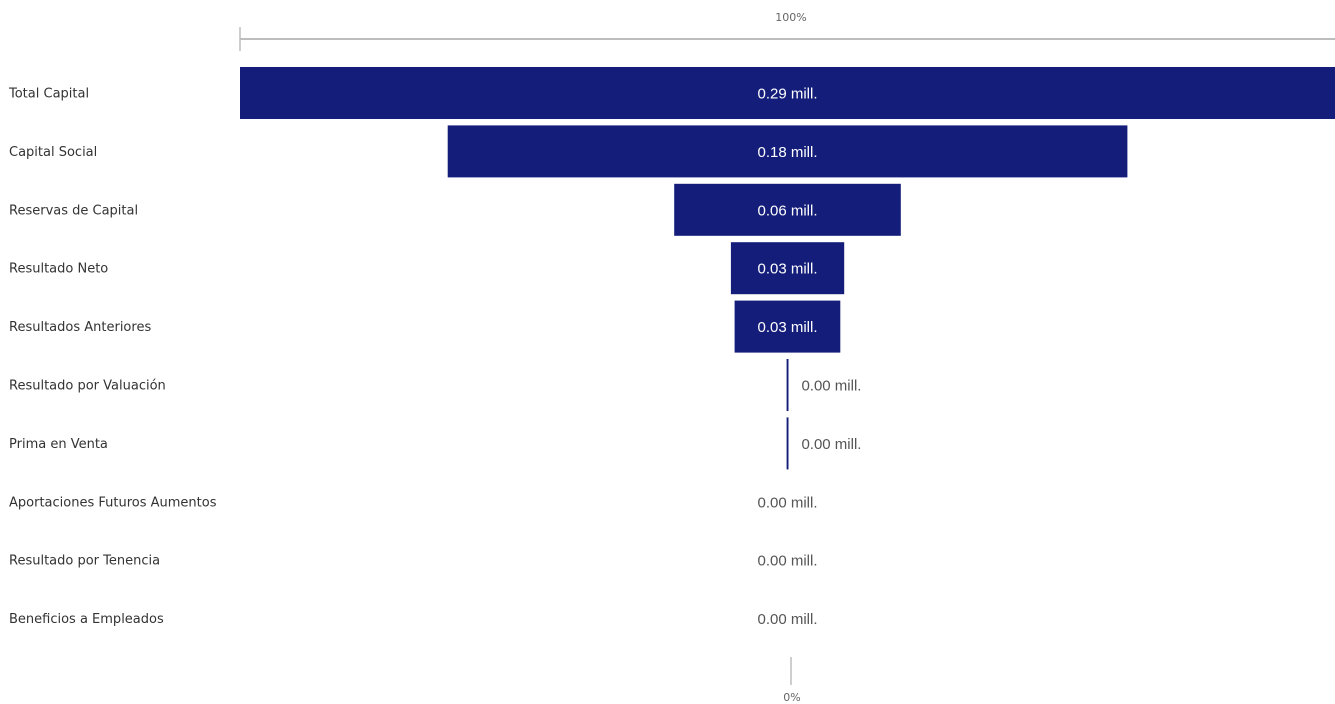  What do you see at coordinates (84, 561) in the screenshot?
I see `category-label: Resultado por Tenencia` at bounding box center [84, 561].